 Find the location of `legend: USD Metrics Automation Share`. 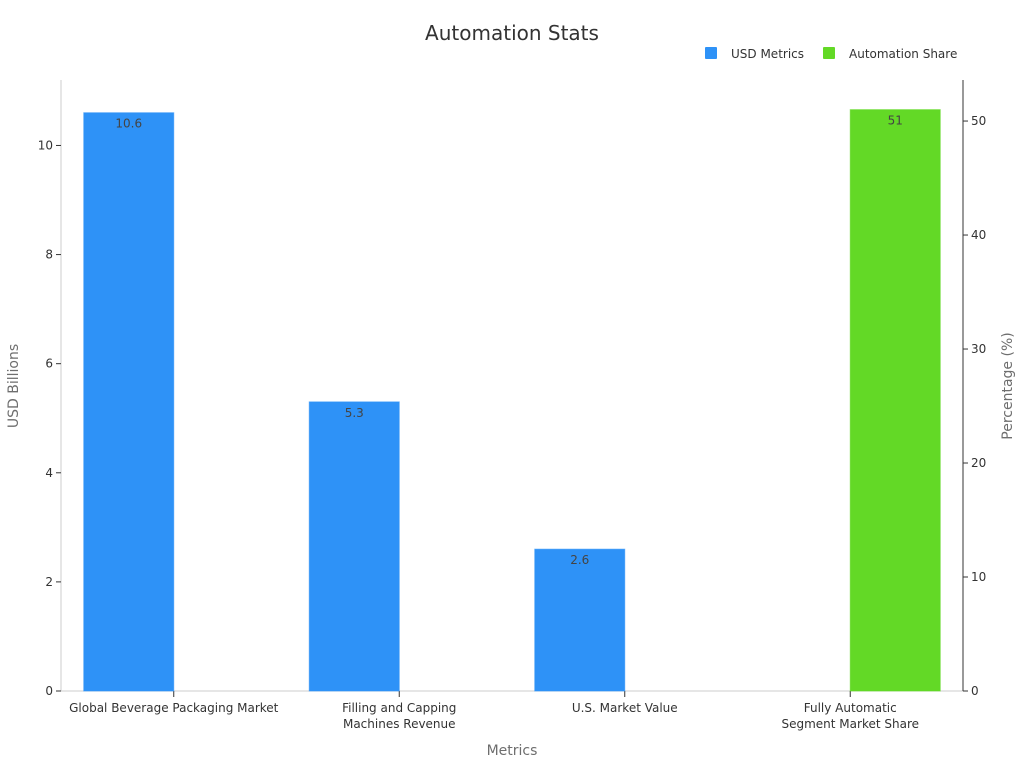

legend: USD Metrics Automation Share is located at coordinates (831, 54).